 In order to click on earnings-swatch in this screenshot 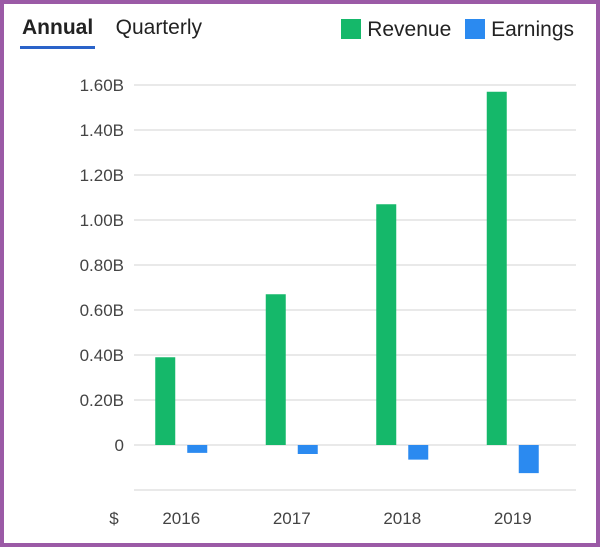, I will do `click(475, 29)`.